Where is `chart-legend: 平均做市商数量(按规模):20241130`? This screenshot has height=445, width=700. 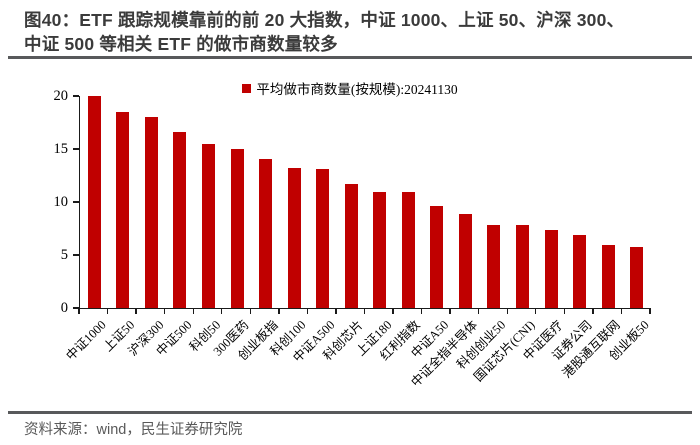 chart-legend: 平均做市商数量(按规模):20241130 is located at coordinates (350, 88).